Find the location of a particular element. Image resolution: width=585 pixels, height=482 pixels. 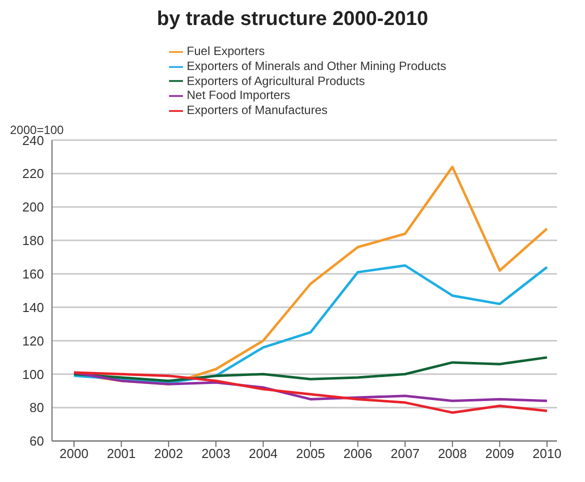

chart-title: by trade structure 2000-2010 is located at coordinates (293, 20).